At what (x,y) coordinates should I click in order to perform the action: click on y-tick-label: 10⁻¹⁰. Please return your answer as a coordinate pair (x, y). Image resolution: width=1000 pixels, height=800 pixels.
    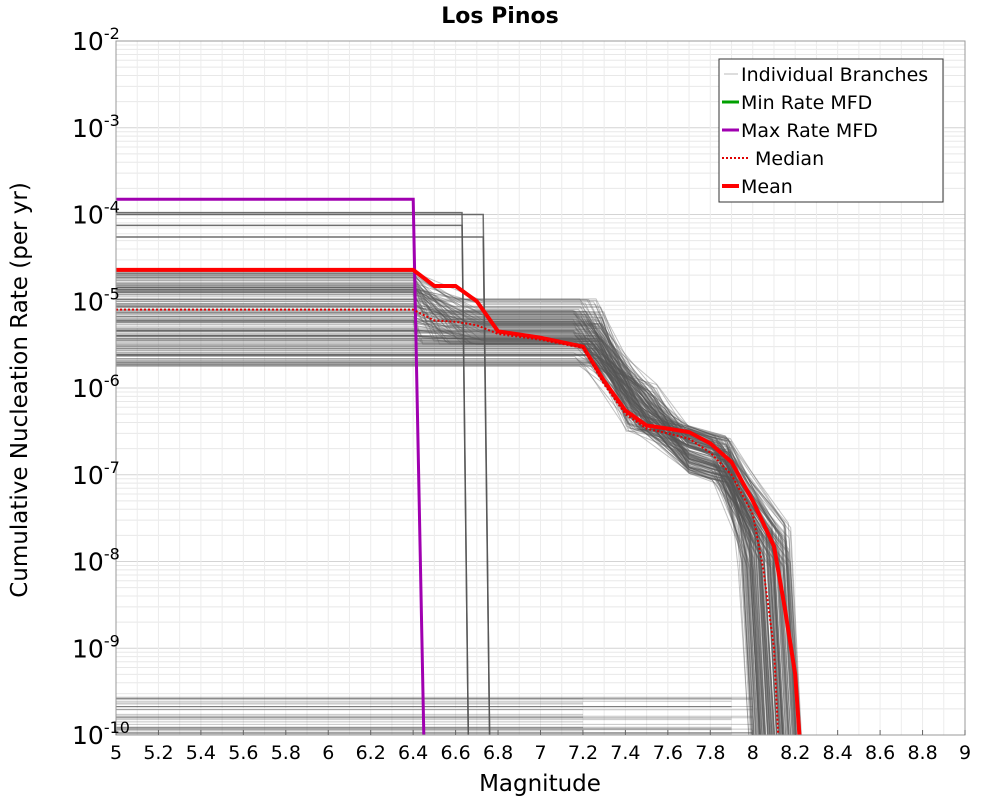
    Looking at the image, I should click on (101, 734).